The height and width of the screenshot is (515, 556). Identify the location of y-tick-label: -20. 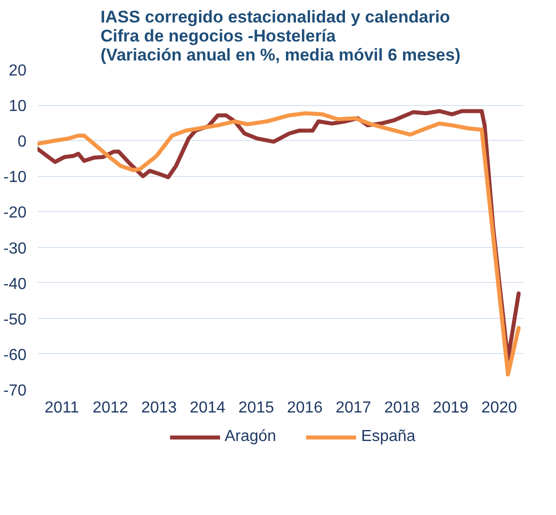
(15, 213).